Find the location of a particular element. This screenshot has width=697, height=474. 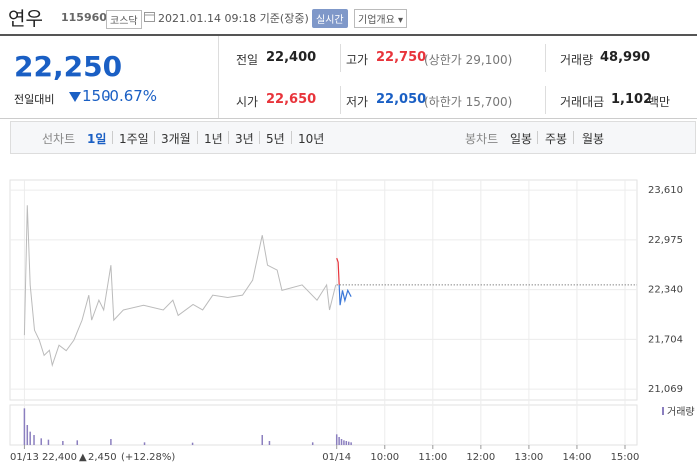

realtime-badge: 실시간 is located at coordinates (330, 18).